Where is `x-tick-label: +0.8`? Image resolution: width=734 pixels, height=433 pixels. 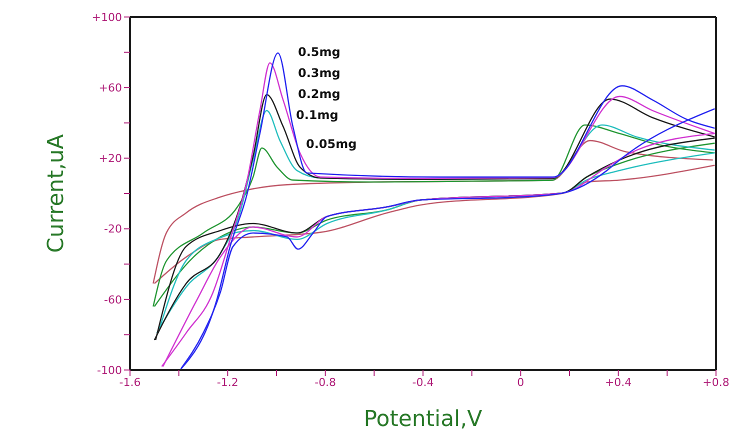 x-tick-label: +0.8 is located at coordinates (716, 382).